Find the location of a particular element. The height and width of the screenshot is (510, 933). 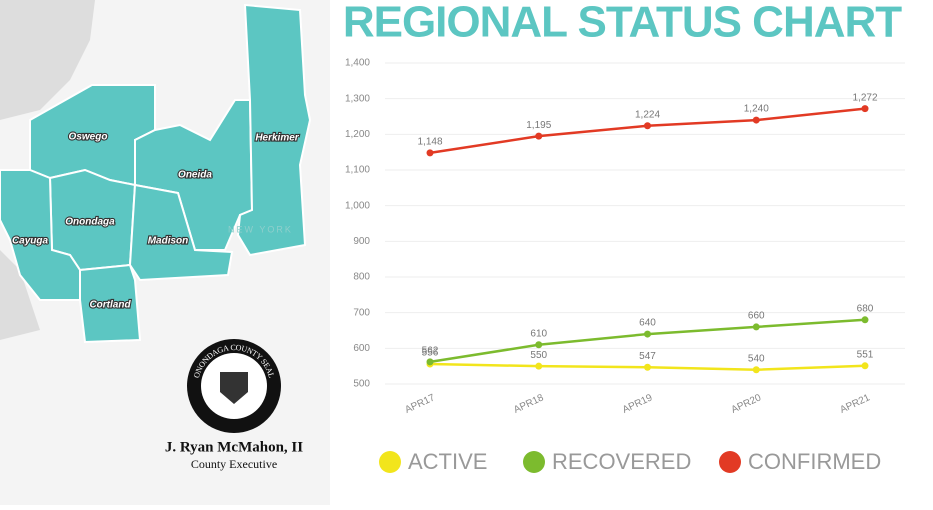

value-label: 551 is located at coordinates (865, 354).